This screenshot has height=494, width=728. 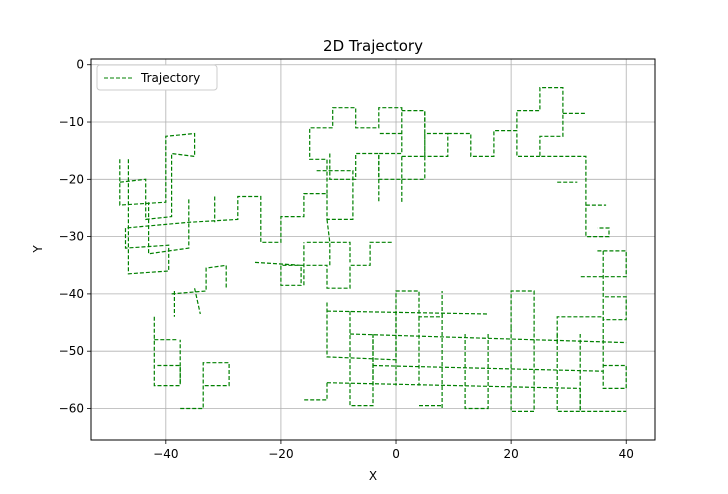 I want to click on legend: Trajectory, so click(x=157, y=77).